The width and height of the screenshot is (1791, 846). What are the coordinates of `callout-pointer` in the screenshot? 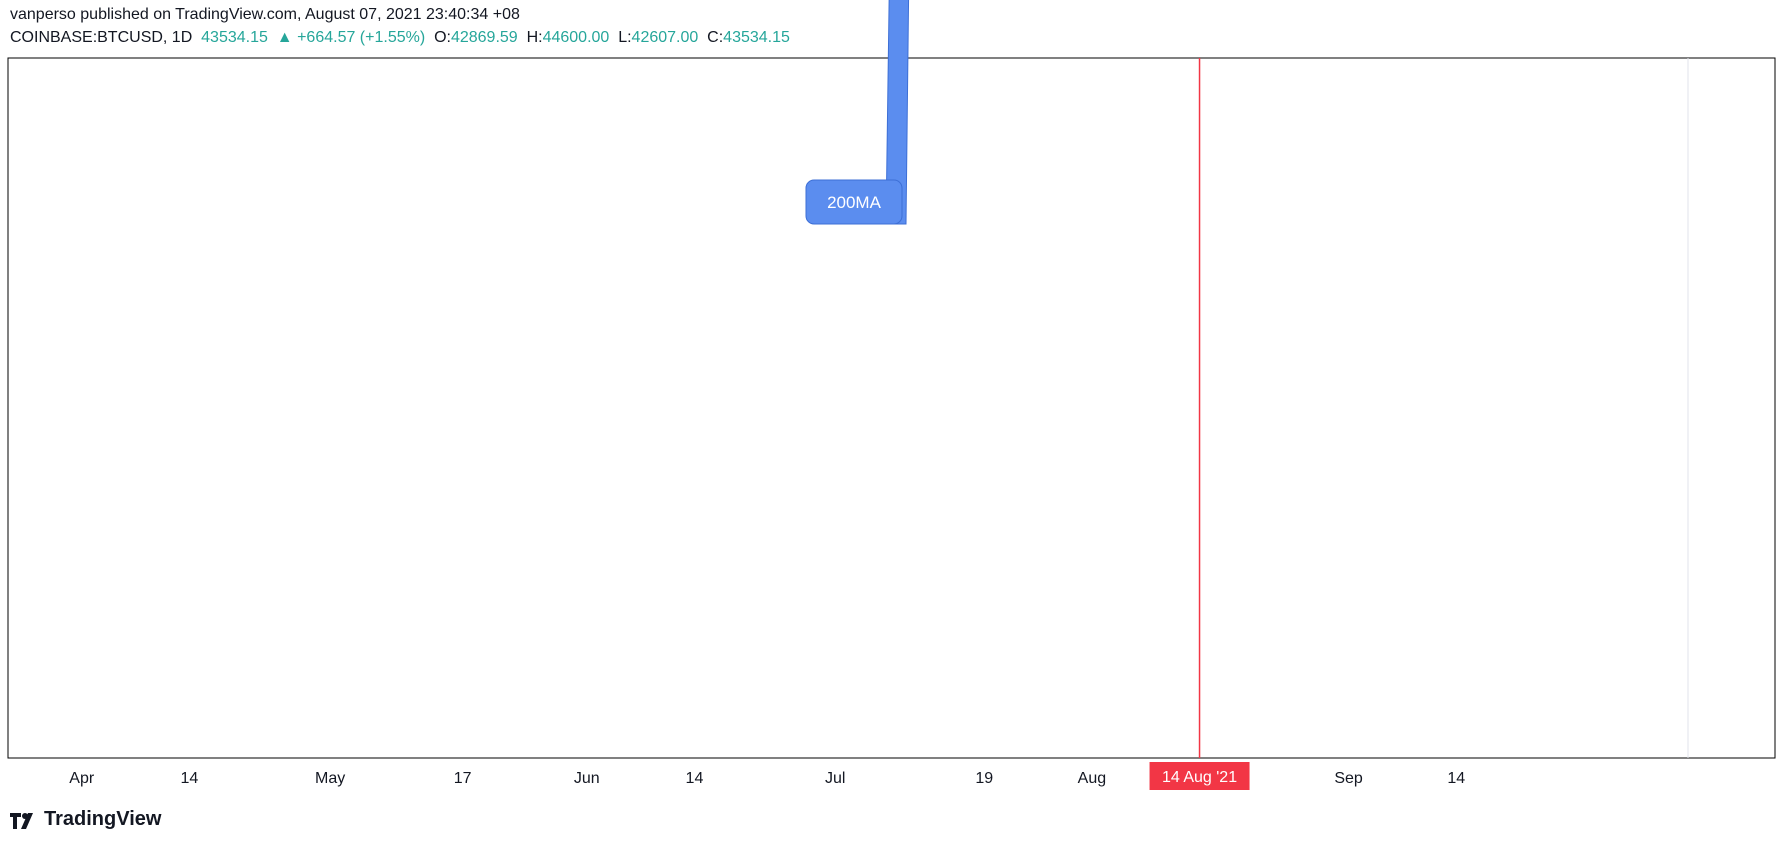 It's located at (897, 112).